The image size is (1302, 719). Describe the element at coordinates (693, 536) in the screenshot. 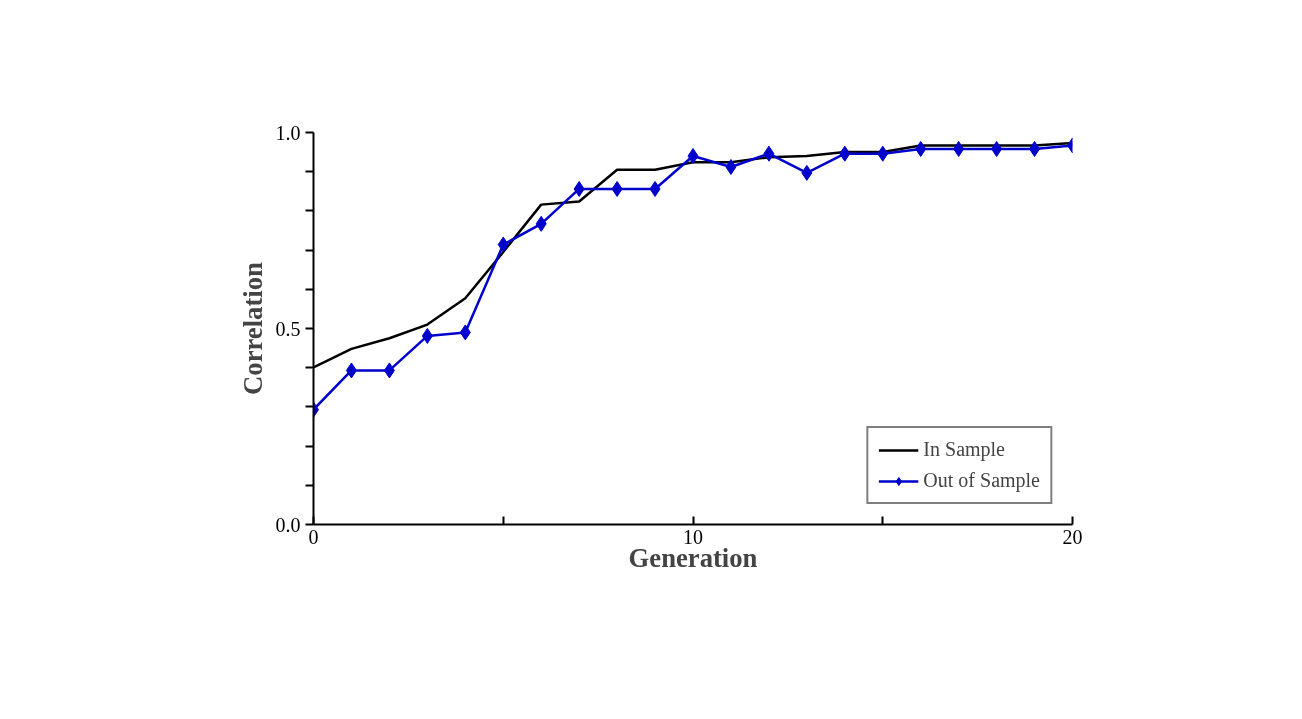

I see `x-tick-label: 10` at that location.